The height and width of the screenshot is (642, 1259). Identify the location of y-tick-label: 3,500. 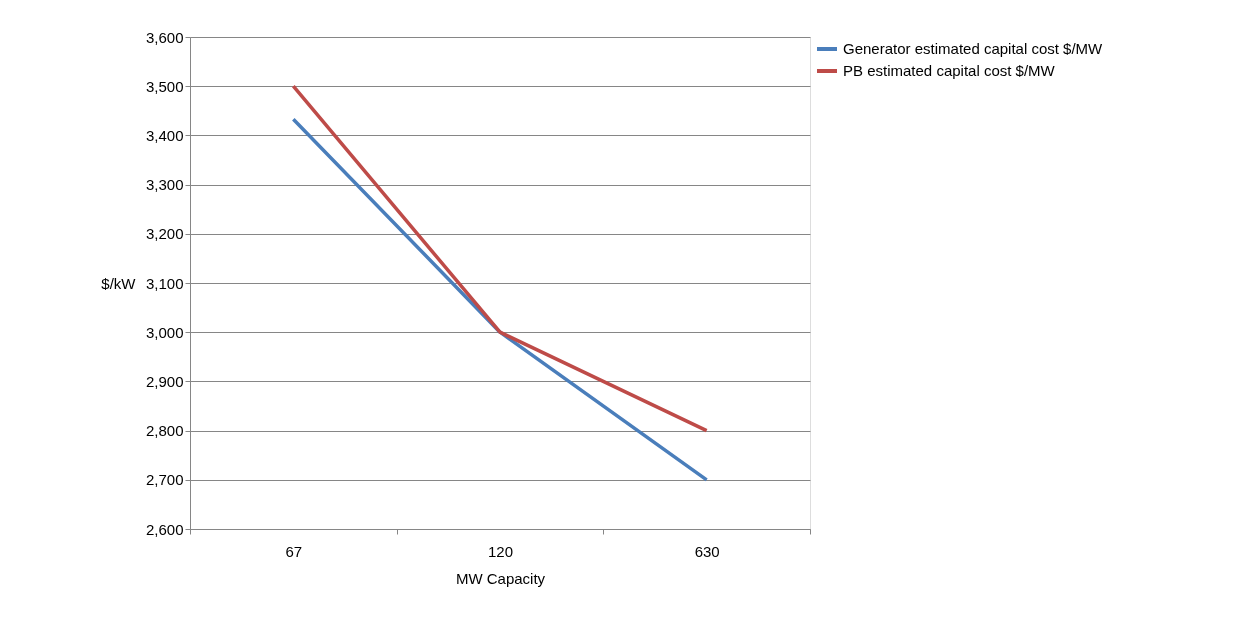
(164, 86).